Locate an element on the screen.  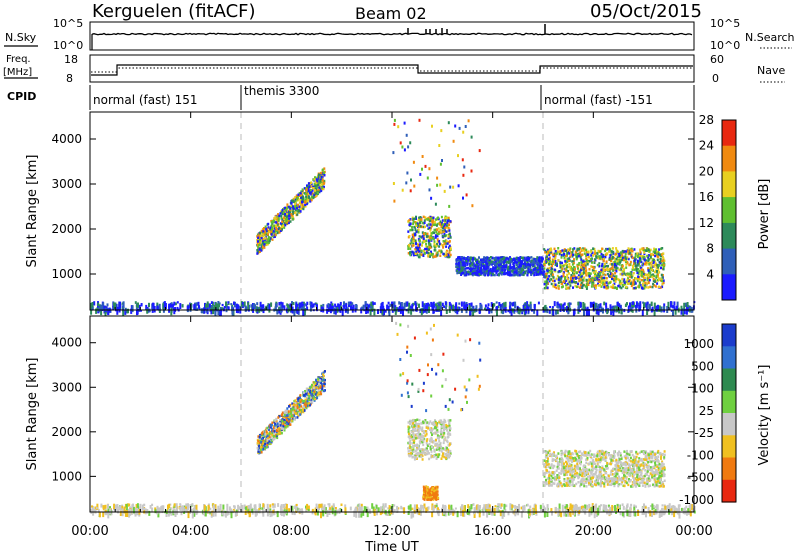
freq-tick-top-left: 18 is located at coordinates (71, 59).